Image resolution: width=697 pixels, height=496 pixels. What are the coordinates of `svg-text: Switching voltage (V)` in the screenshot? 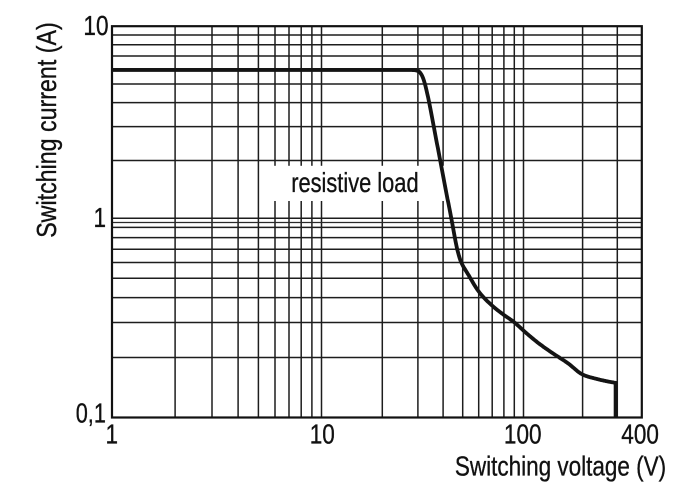 It's located at (560, 466).